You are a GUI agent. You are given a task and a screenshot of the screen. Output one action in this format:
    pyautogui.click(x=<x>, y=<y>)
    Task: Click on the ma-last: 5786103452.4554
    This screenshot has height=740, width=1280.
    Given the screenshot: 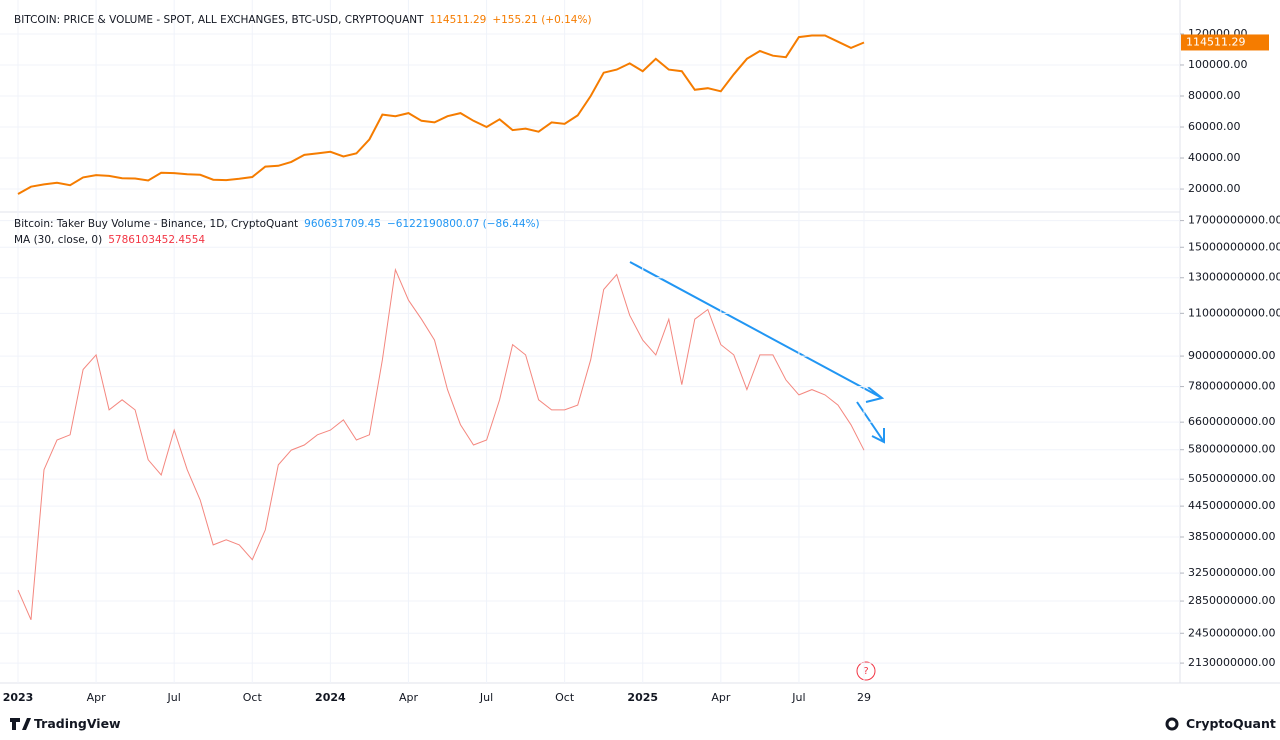 What is the action you would take?
    pyautogui.click(x=157, y=240)
    